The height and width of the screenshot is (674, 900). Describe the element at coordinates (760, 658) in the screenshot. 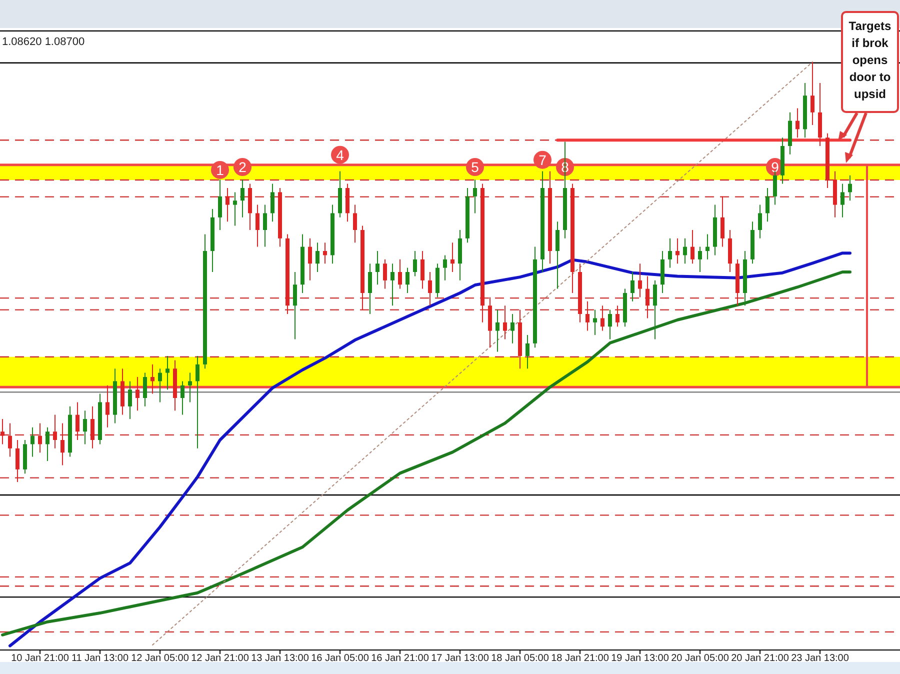

I see `x-tick-label: 20 Jan 21:00` at that location.